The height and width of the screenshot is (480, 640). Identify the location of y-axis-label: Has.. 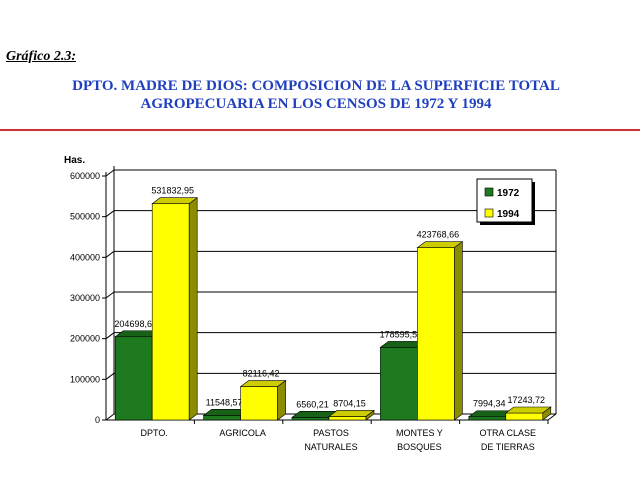
(74, 160).